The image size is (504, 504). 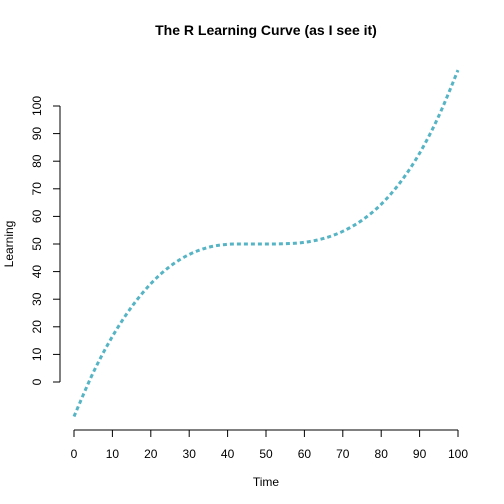 I want to click on y-tick-label: 10, so click(x=37, y=354).